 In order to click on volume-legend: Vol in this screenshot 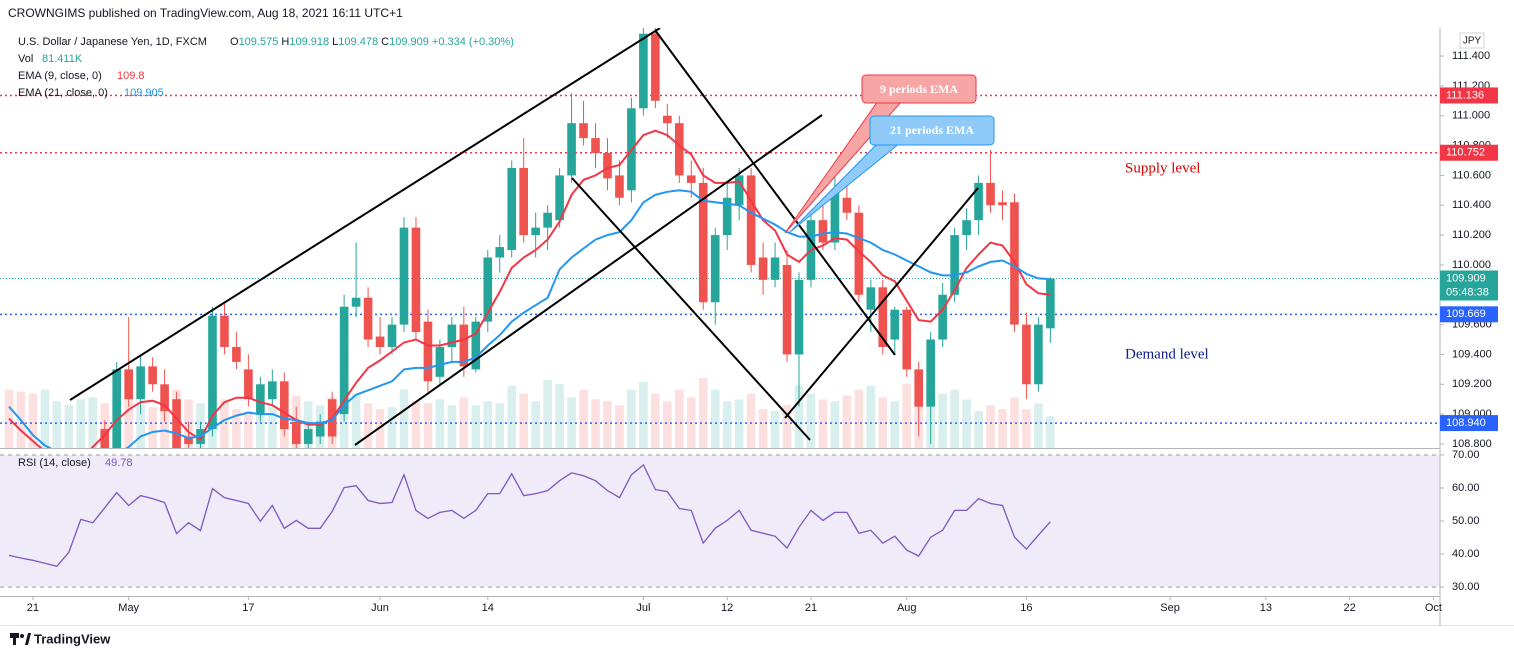, I will do `click(25, 59)`.